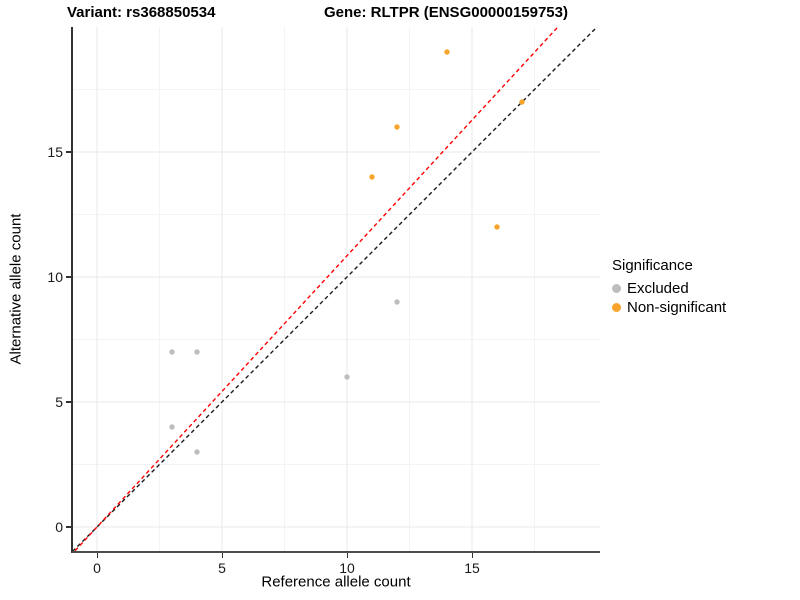  Describe the element at coordinates (658, 288) in the screenshot. I see `legend-label-excluded: Excluded` at that location.